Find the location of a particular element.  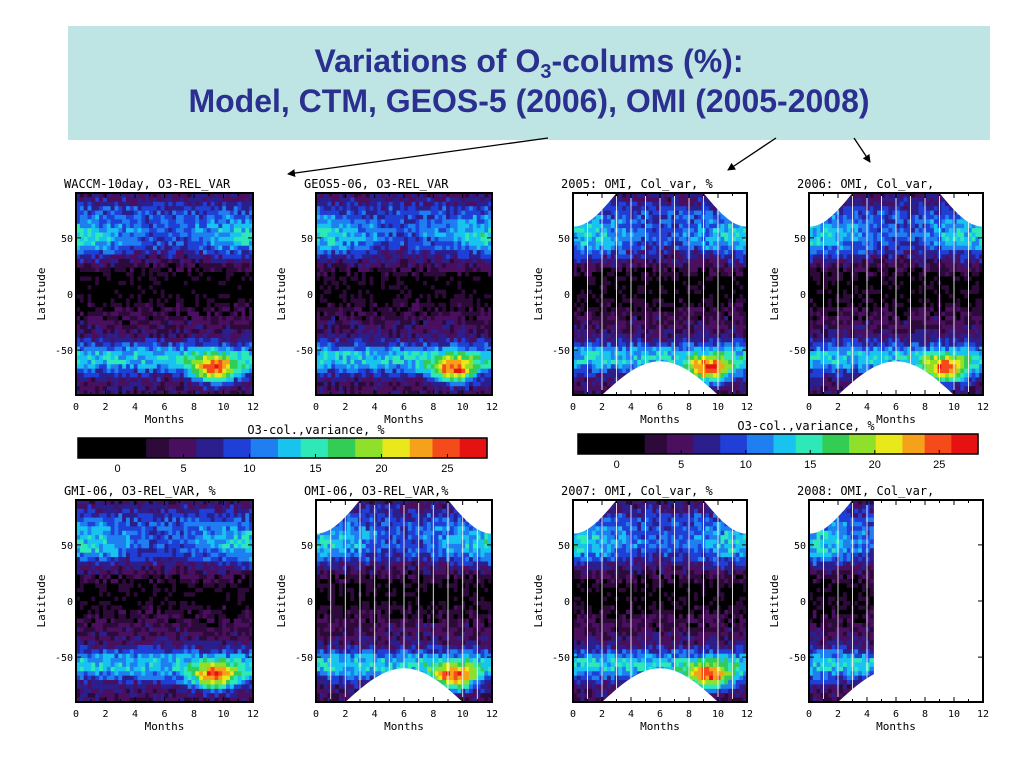

x-tick-label: 8 is located at coordinates (194, 407).